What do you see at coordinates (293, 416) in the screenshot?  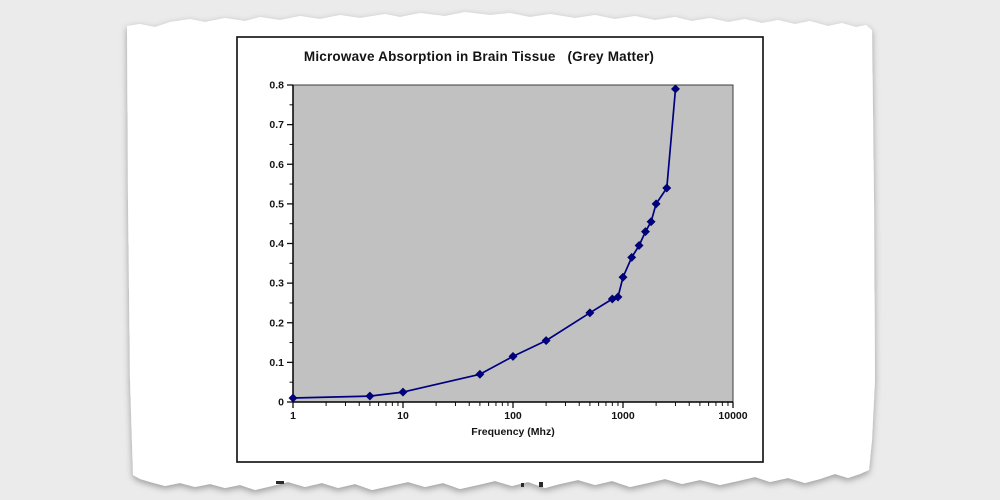 I see `x-tick-label: 1` at bounding box center [293, 416].